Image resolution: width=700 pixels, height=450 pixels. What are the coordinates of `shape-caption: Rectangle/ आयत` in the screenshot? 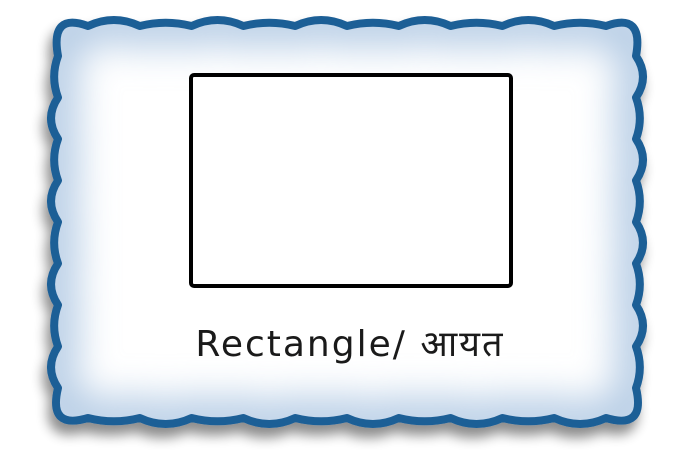 It's located at (350, 342).